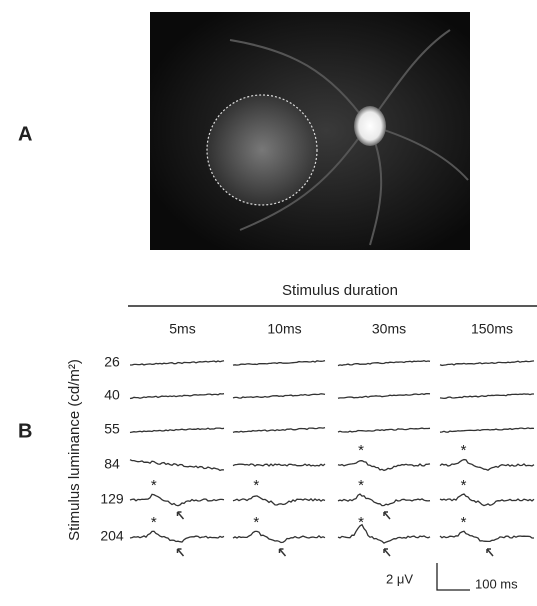 This screenshot has width=537, height=606. What do you see at coordinates (340, 290) in the screenshot?
I see `header: Stimulus duration` at bounding box center [340, 290].